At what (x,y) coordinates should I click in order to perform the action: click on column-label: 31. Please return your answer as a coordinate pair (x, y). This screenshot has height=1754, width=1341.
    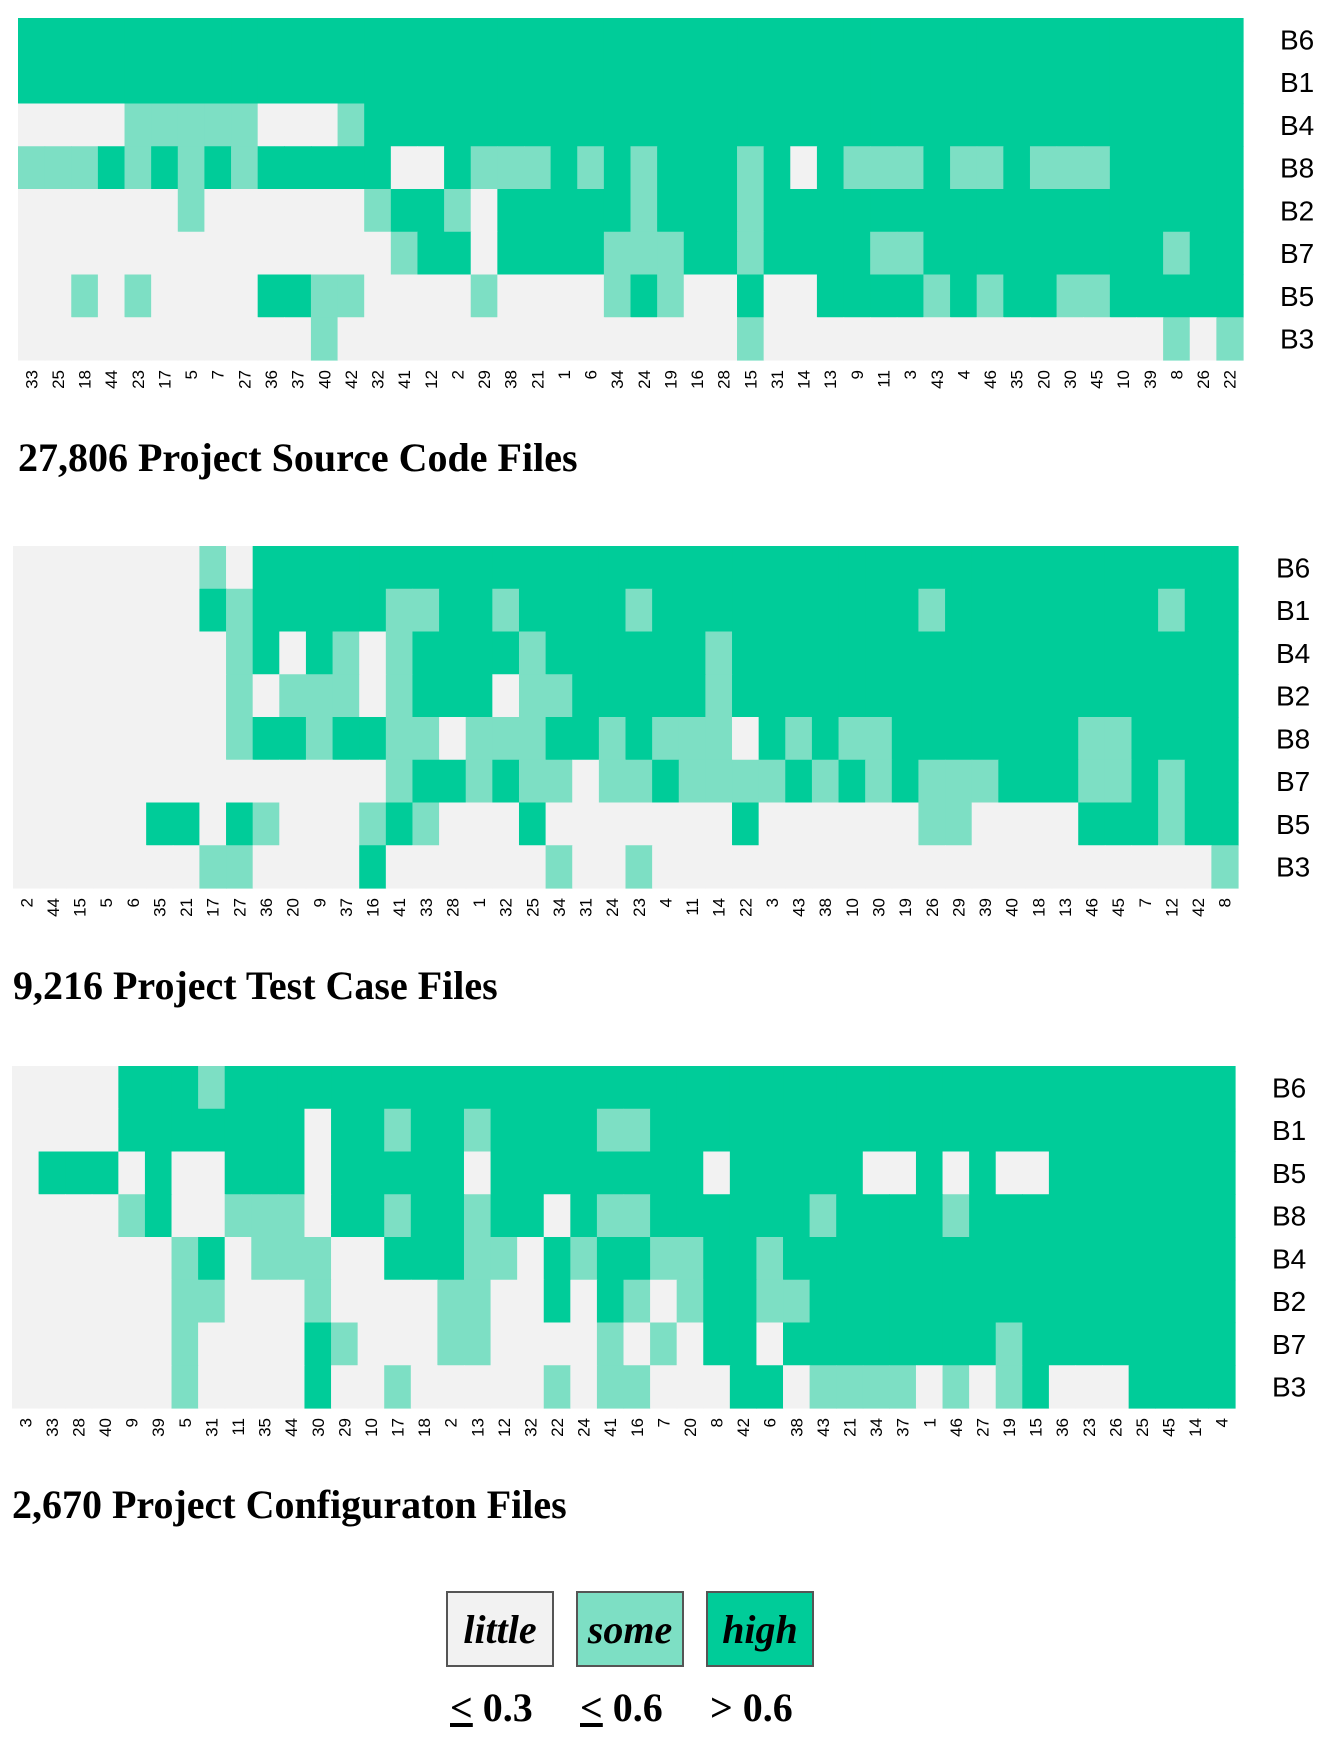
    Looking at the image, I should click on (777, 379).